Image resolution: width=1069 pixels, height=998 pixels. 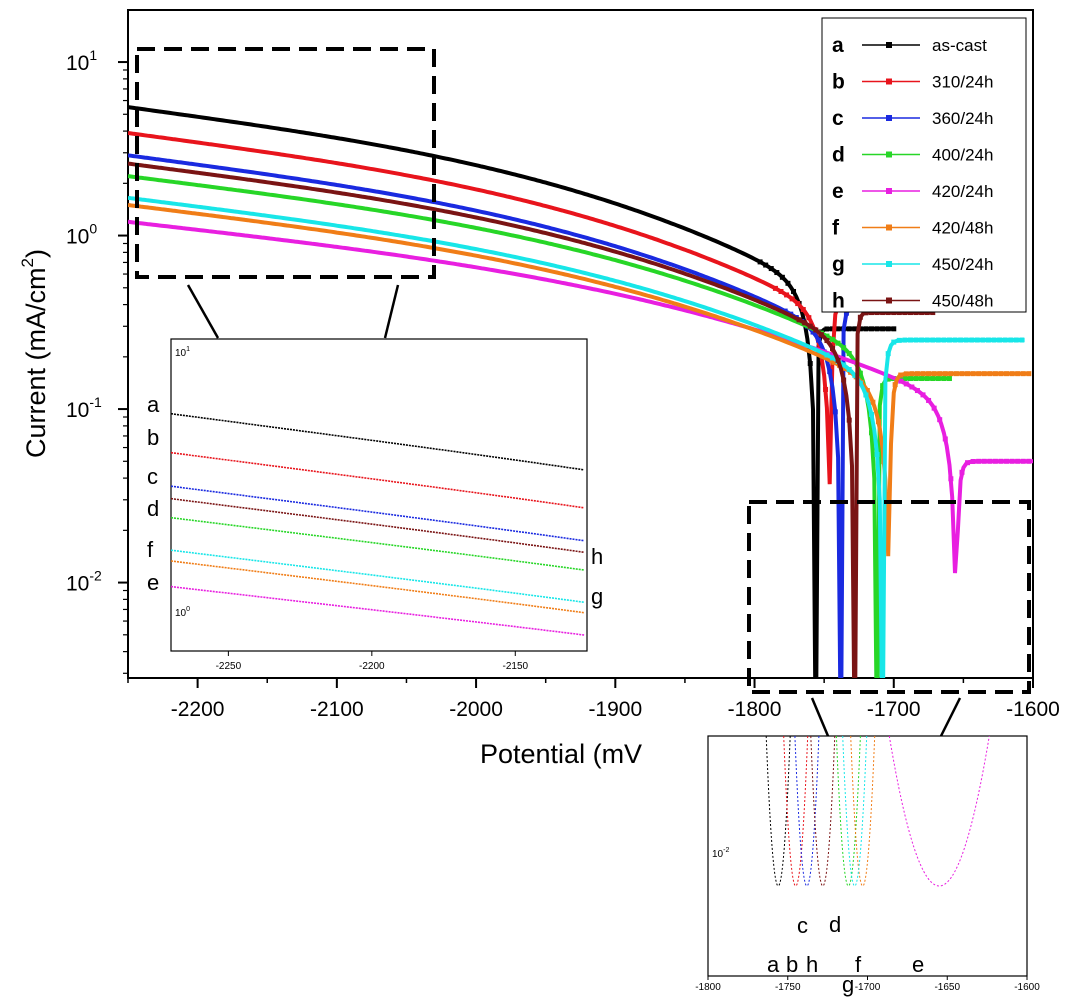 I want to click on inset-right-labels: a b hc d gf e, so click(x=845, y=954).